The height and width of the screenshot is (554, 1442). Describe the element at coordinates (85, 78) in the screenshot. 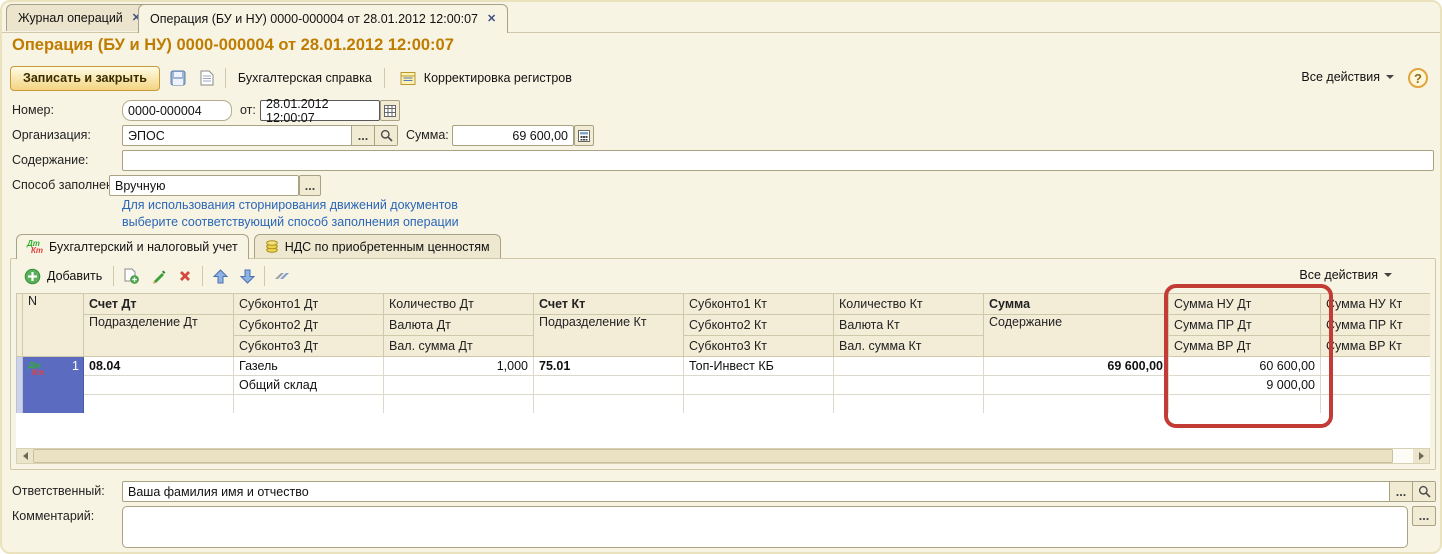

I see `save-and-close-button: Записать и закрыть` at that location.